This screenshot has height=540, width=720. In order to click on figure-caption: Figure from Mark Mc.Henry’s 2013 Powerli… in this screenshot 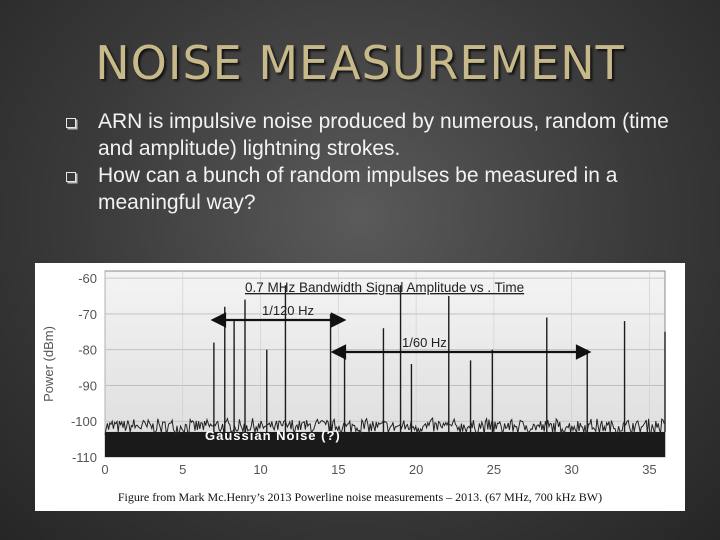, I will do `click(360, 497)`.